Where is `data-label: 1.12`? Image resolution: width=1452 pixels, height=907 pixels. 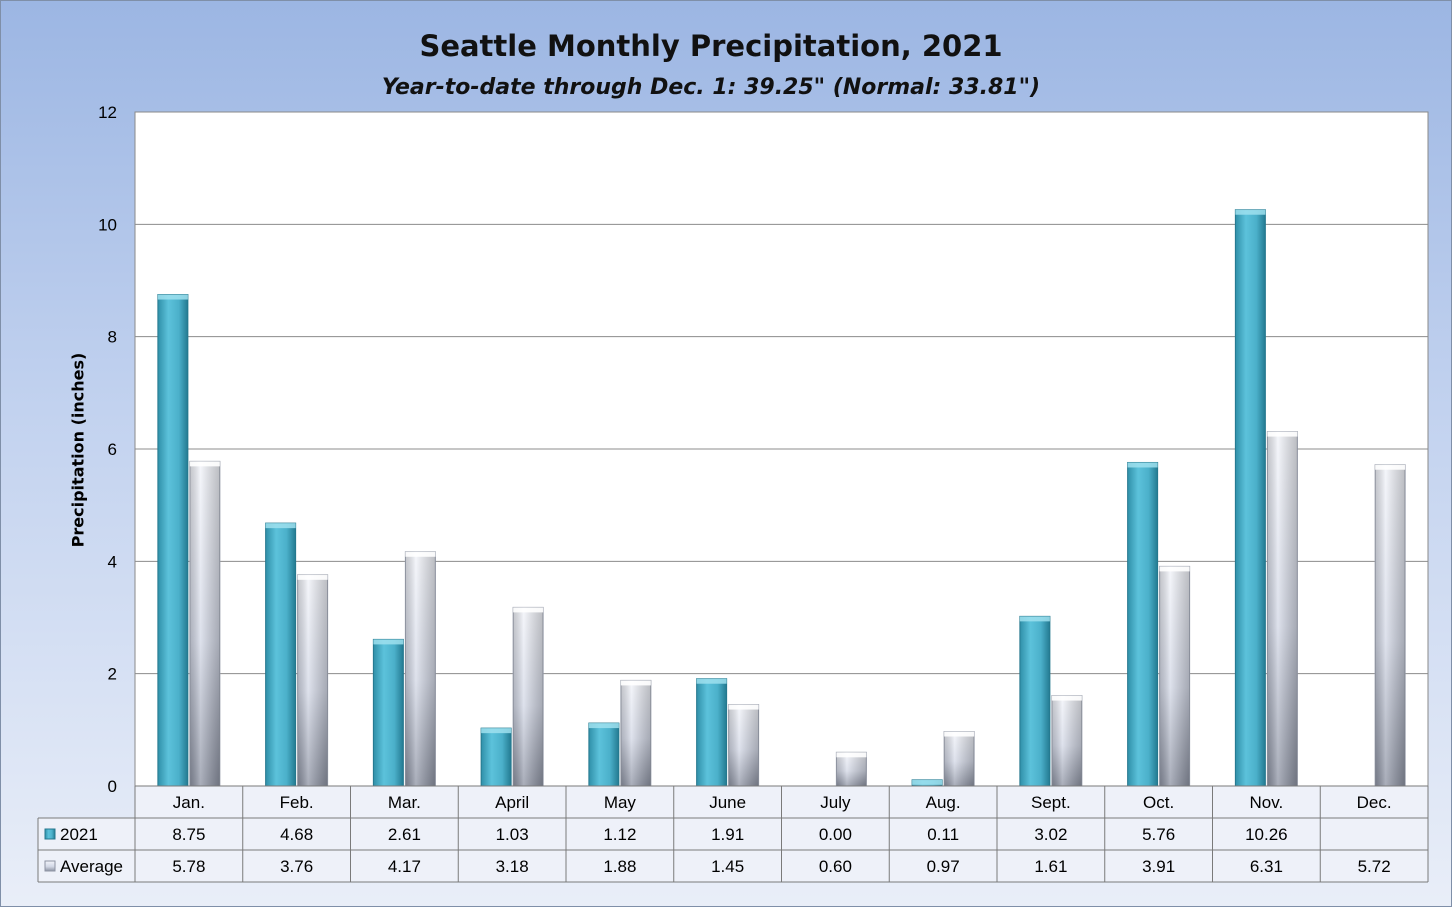
data-label: 1.12 is located at coordinates (619, 834).